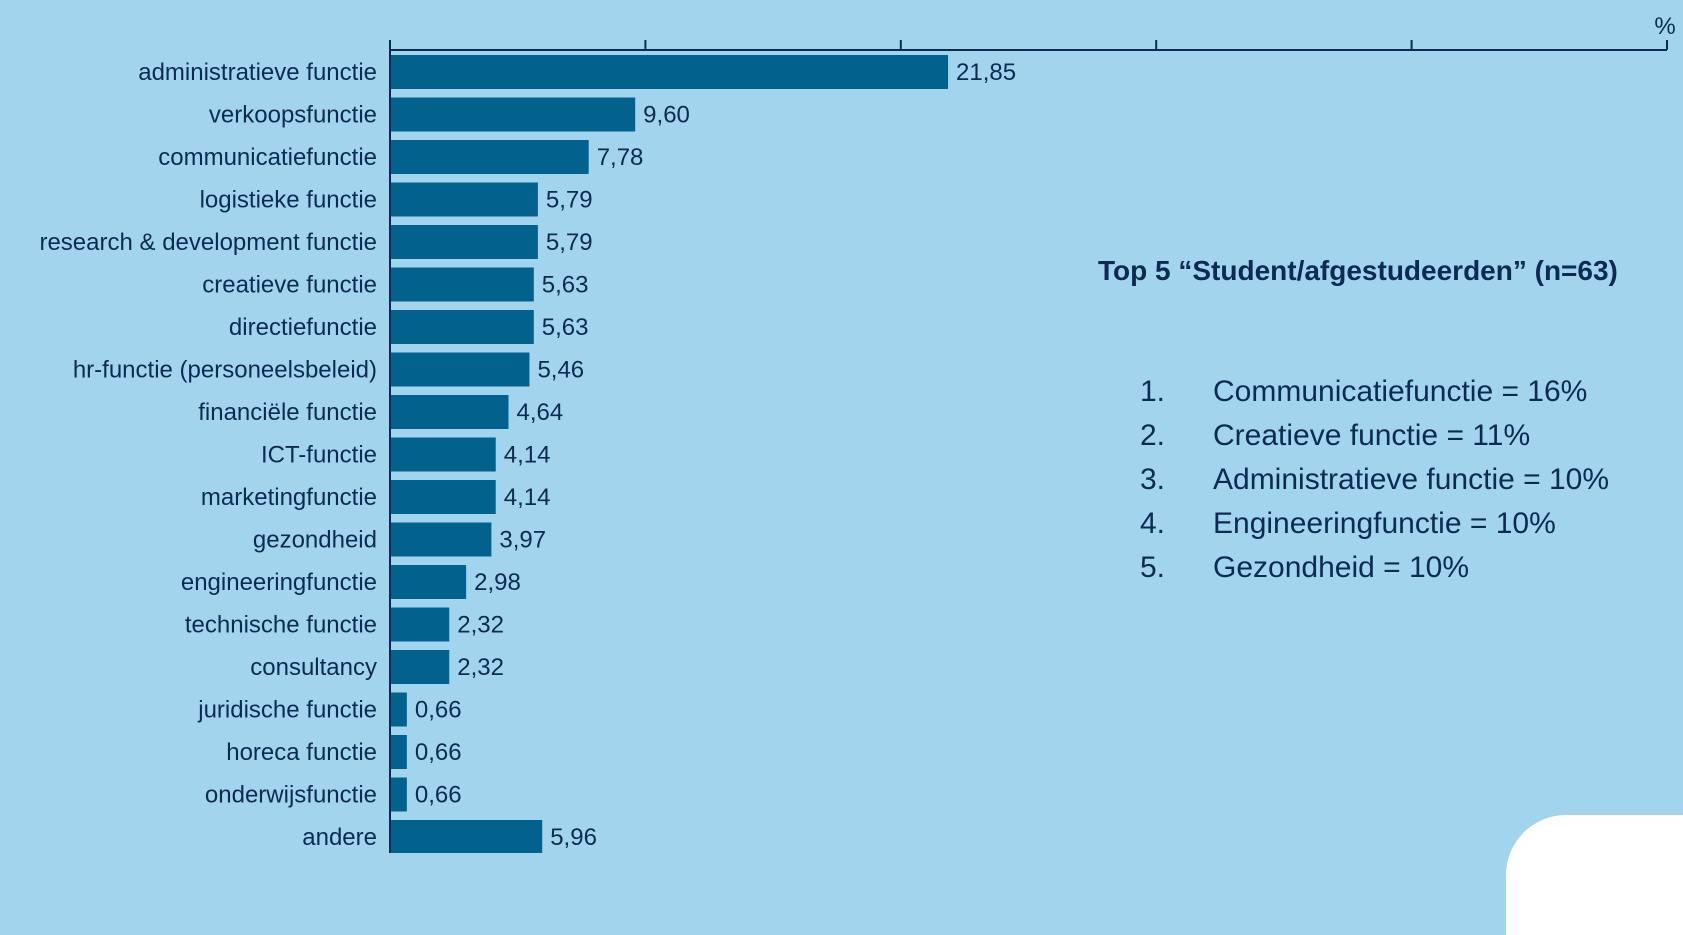 The height and width of the screenshot is (935, 1683). Describe the element at coordinates (289, 285) in the screenshot. I see `category-label: creatieve functie` at that location.